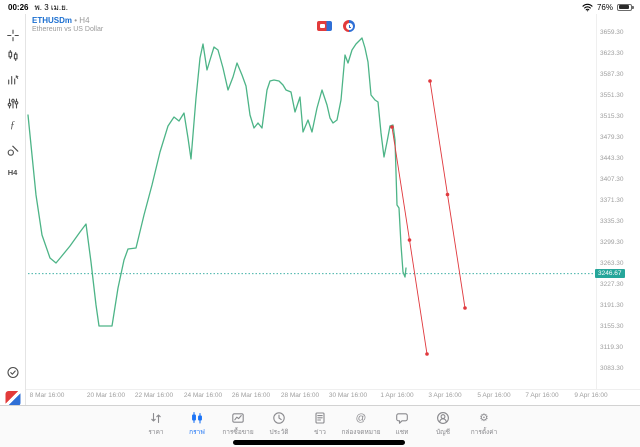 The image size is (640, 447). What do you see at coordinates (494, 395) in the screenshot?
I see `time-tick-label: 5 Apr 16:00` at bounding box center [494, 395].